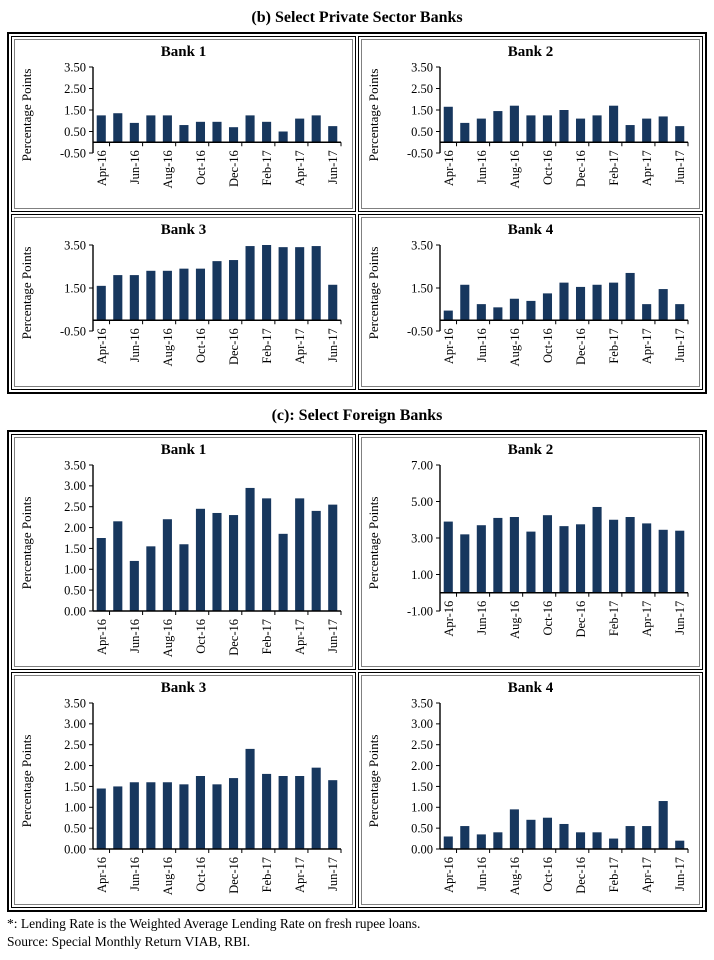  Describe the element at coordinates (419, 612) in the screenshot. I see `svg-text: -1.00` at that location.